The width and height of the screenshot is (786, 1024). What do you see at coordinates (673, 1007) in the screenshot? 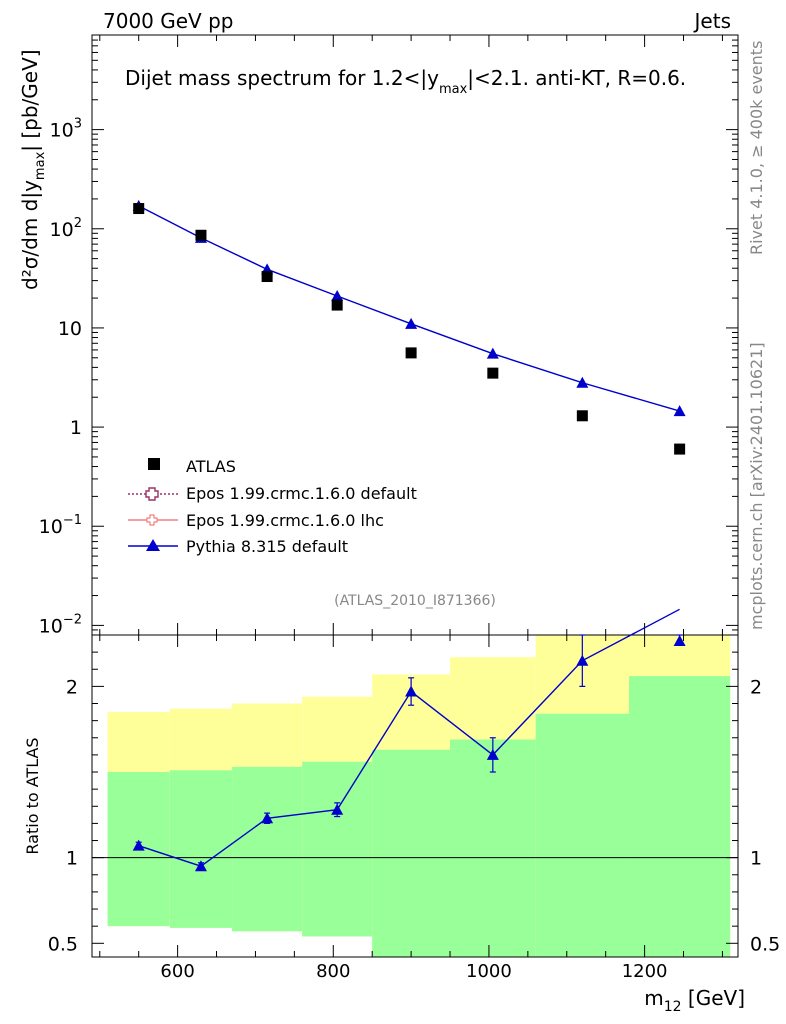
I see `x-label-sub: 12` at bounding box center [673, 1007].